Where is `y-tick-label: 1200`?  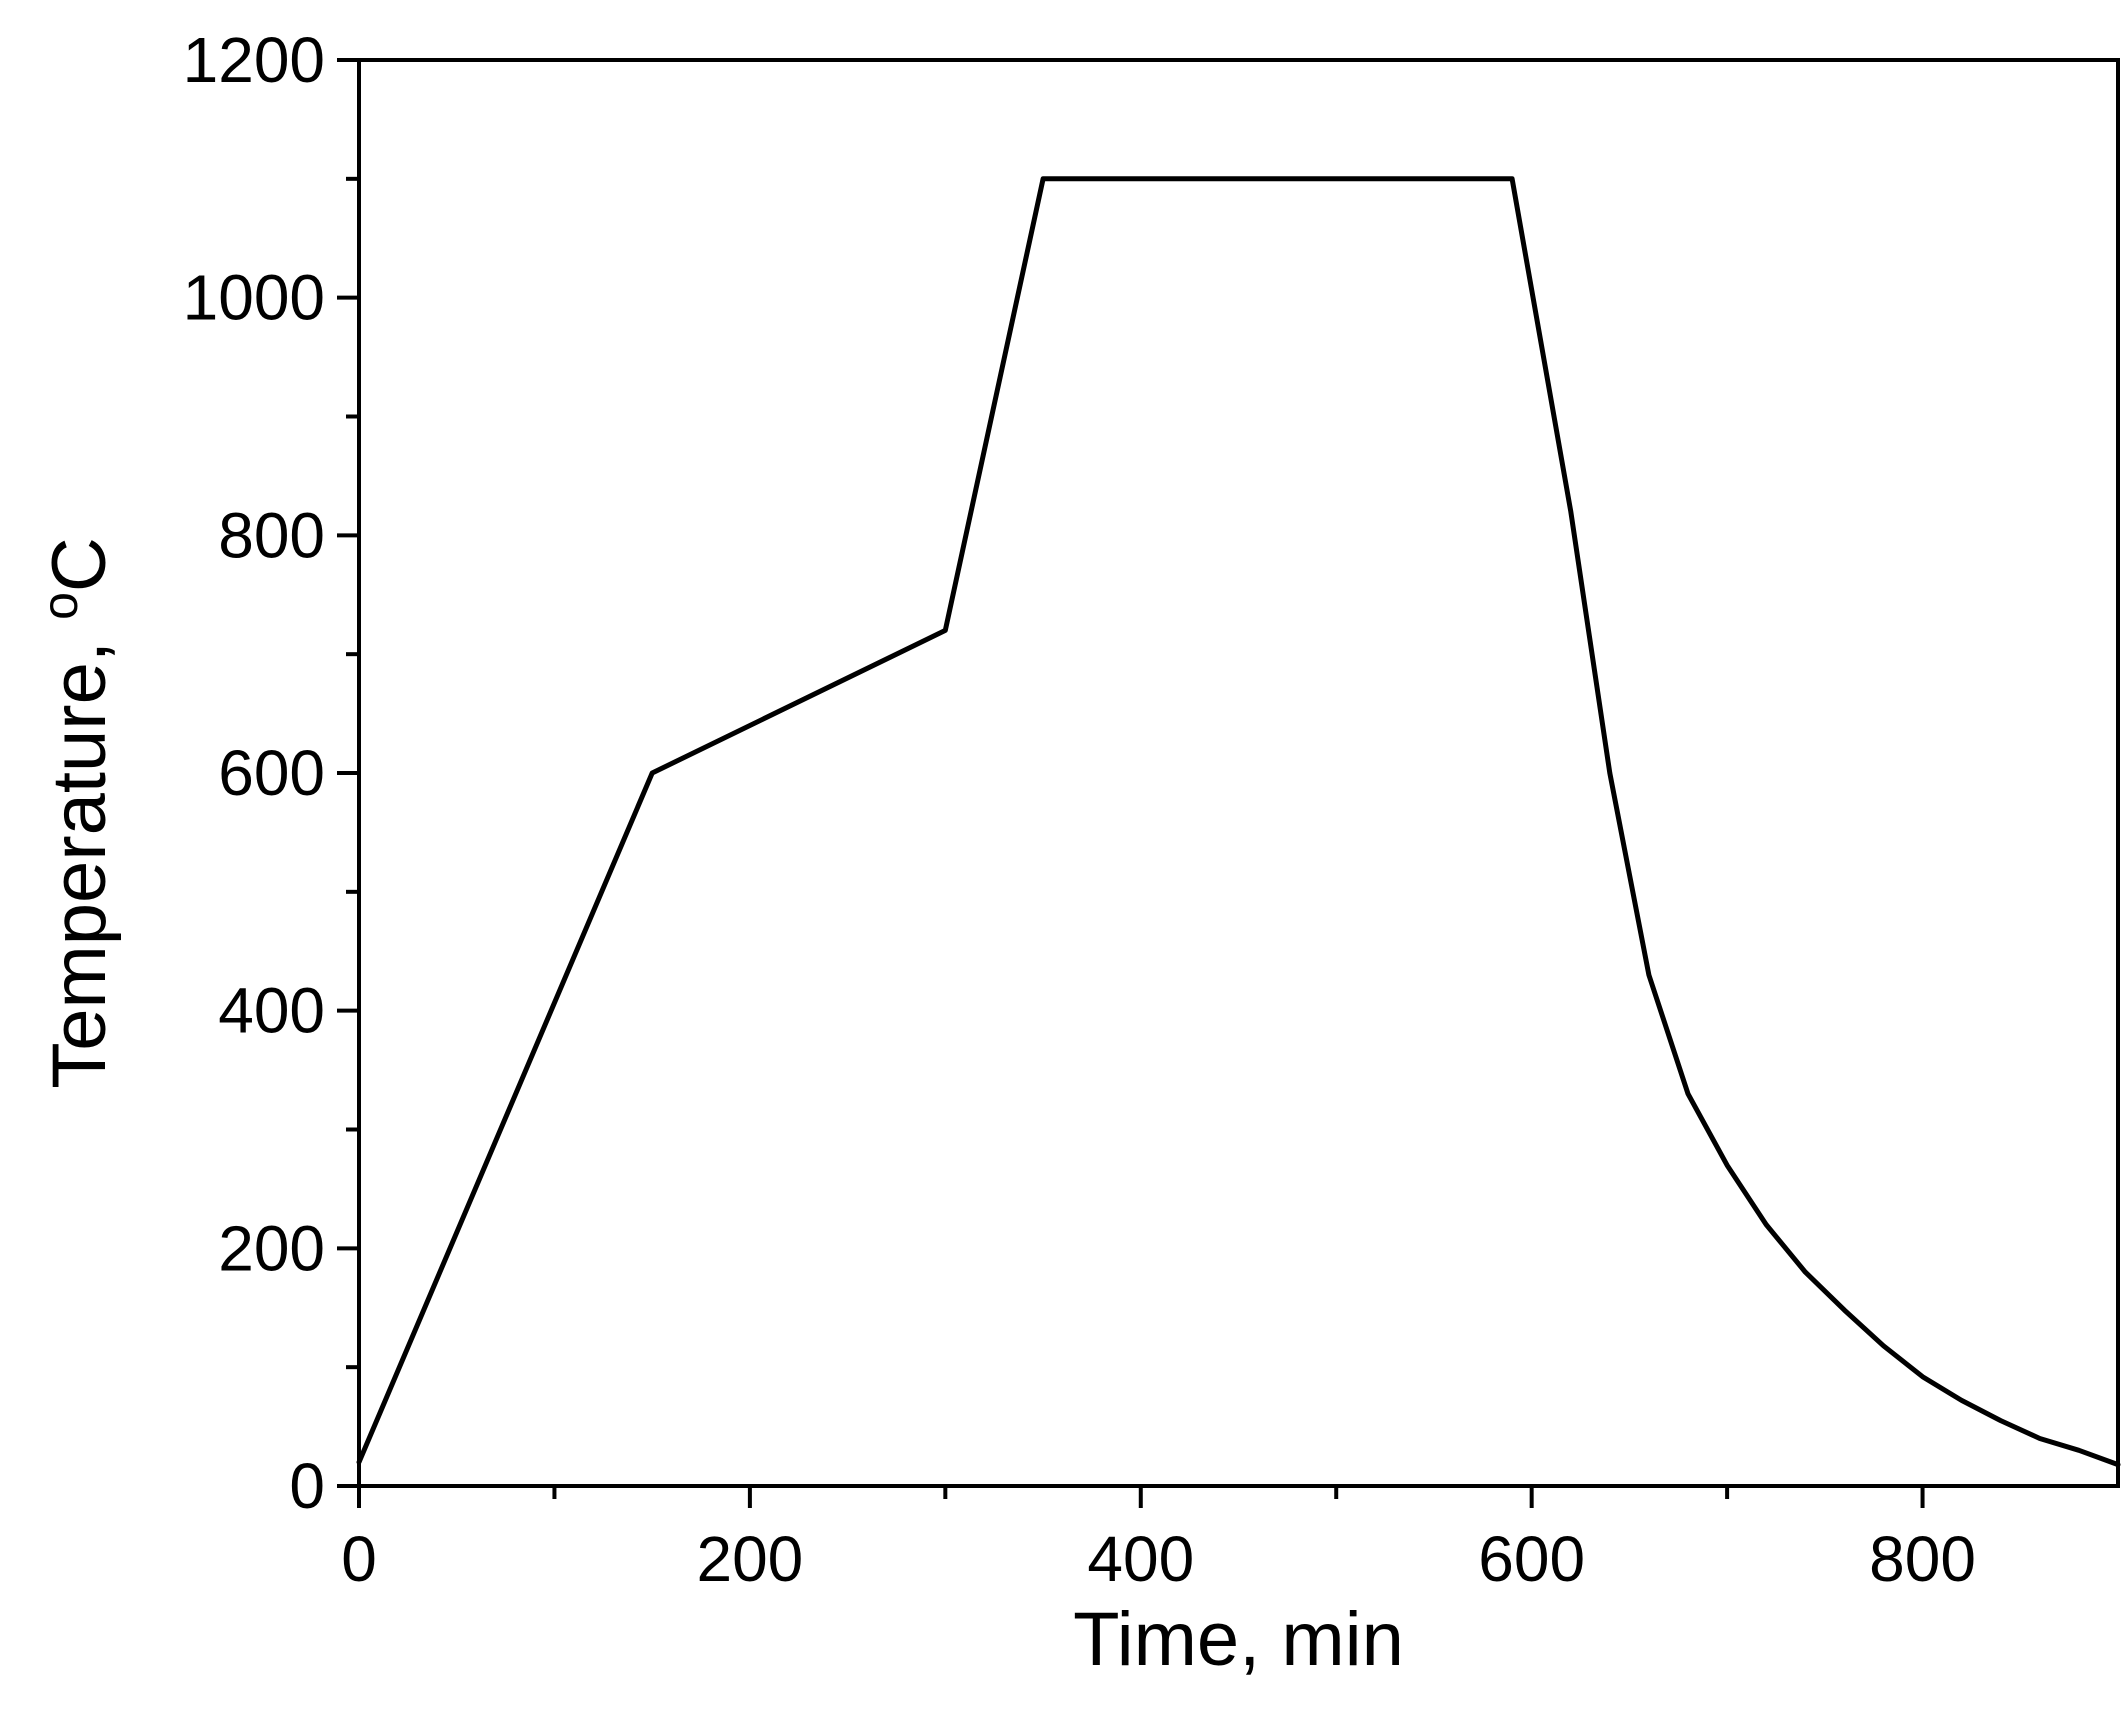 y-tick-label: 1200 is located at coordinates (254, 60).